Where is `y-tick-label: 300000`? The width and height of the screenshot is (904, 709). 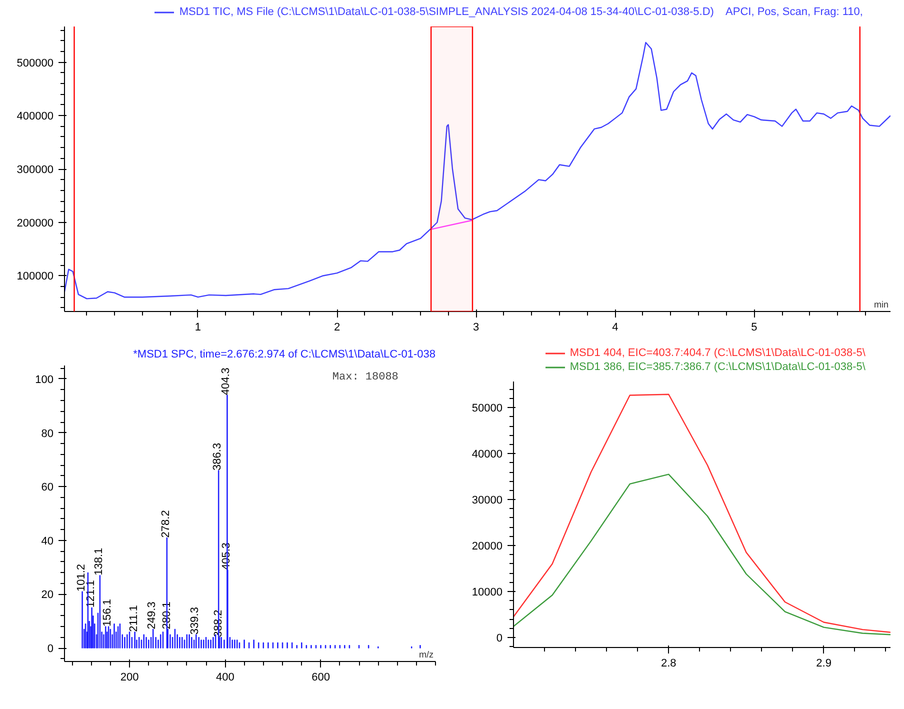
y-tick-label: 300000 is located at coordinates (35, 170).